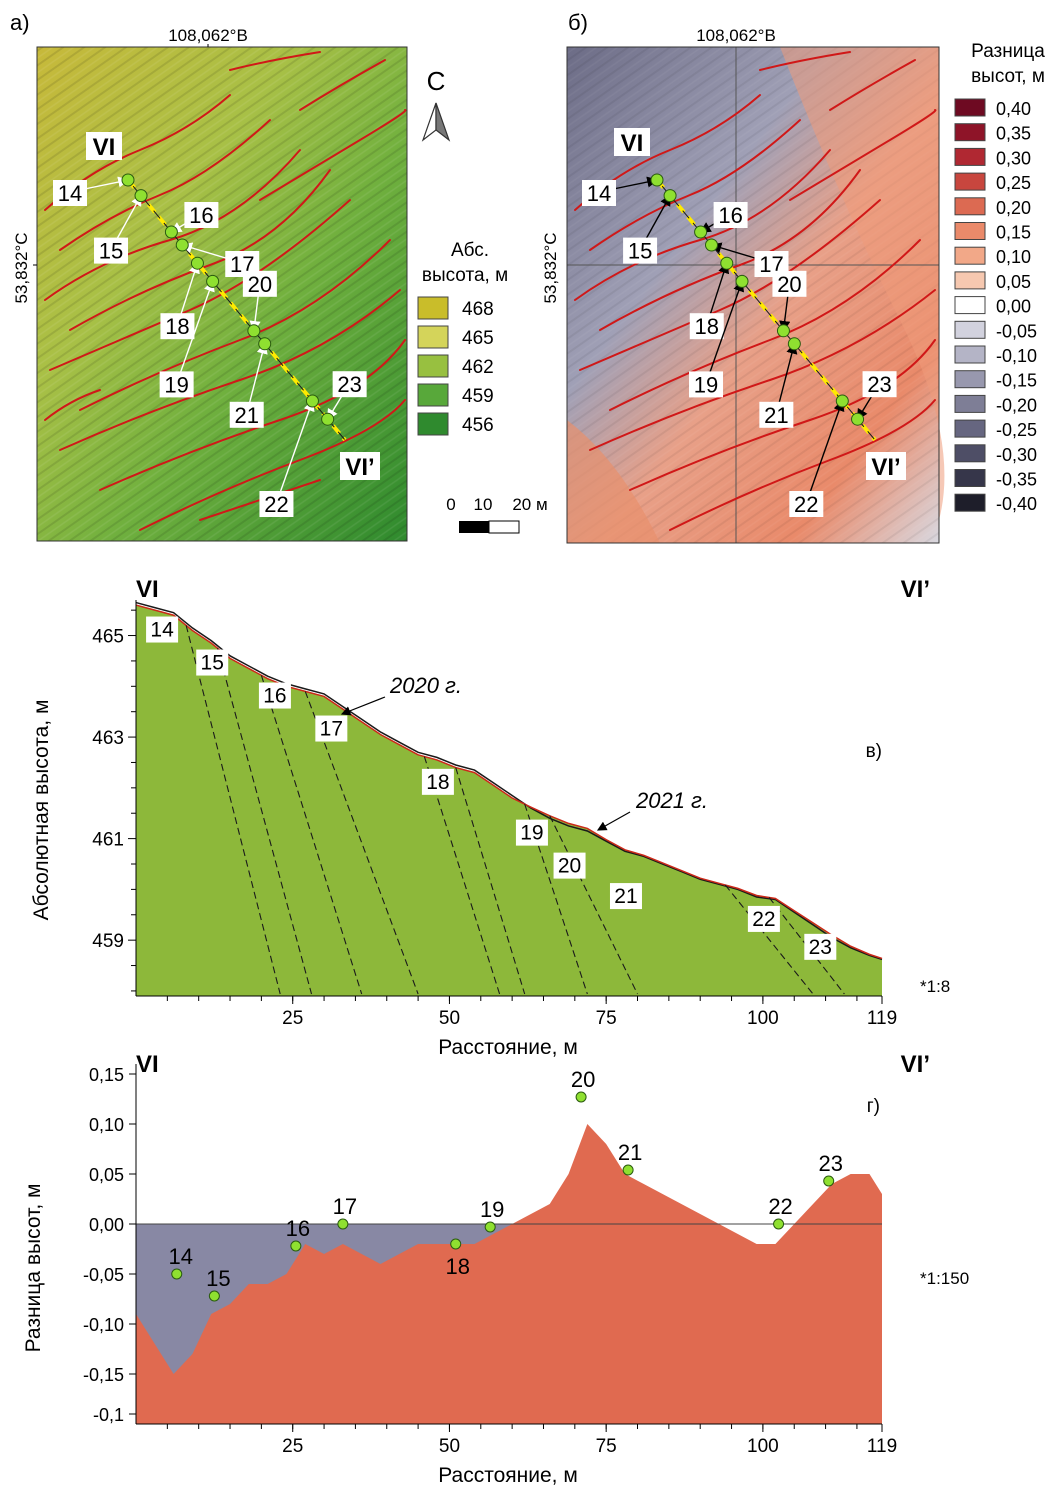  I want to click on profile-c-ylabel-463: 463, so click(108, 738).